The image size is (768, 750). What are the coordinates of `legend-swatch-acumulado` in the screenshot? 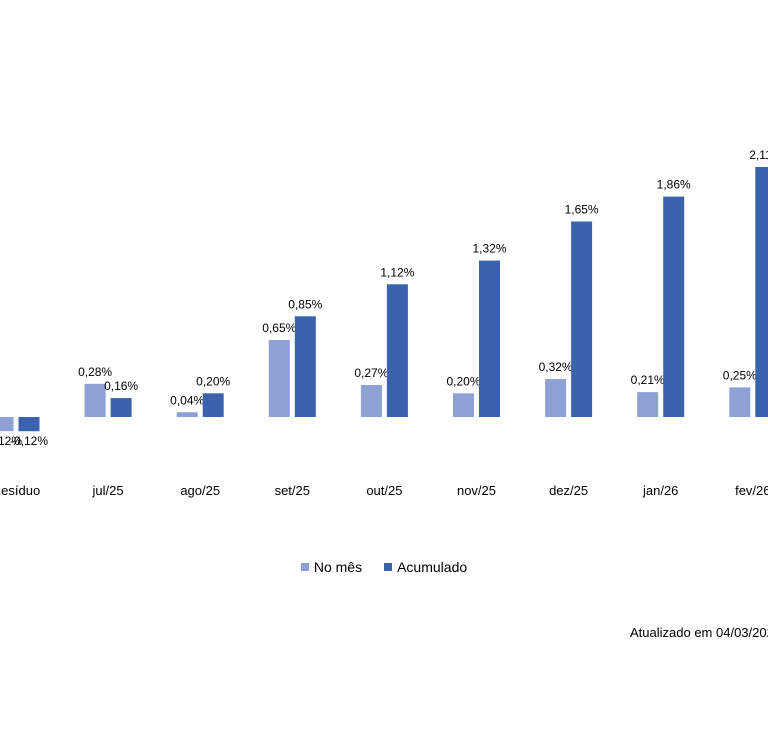 It's located at (388, 567).